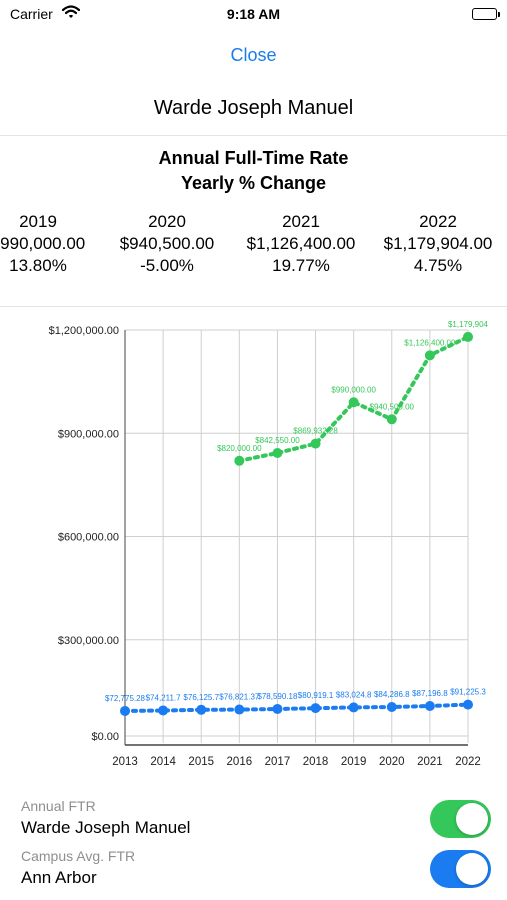 This screenshot has width=507, height=900. Describe the element at coordinates (253, 135) in the screenshot. I see `header-divider` at that location.